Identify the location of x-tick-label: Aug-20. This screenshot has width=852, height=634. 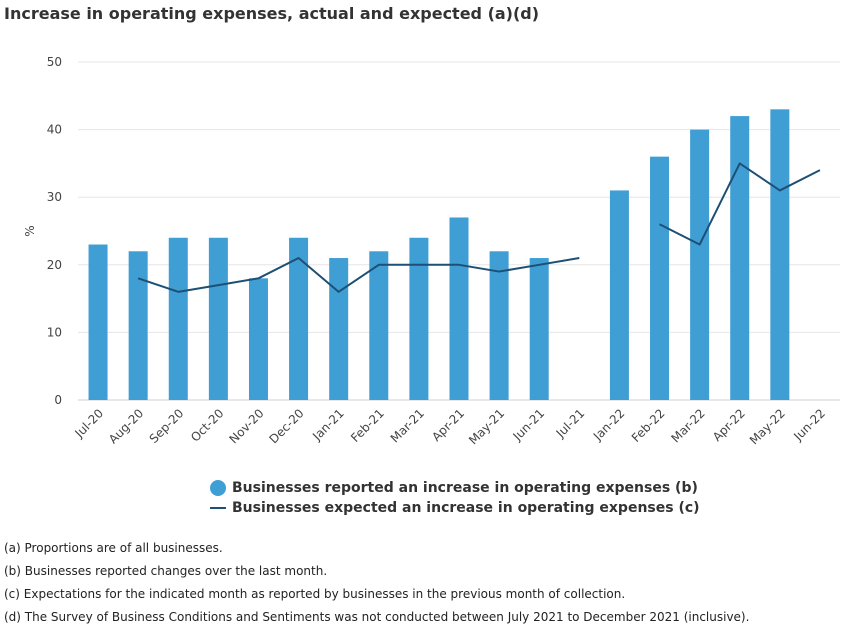
(126, 426).